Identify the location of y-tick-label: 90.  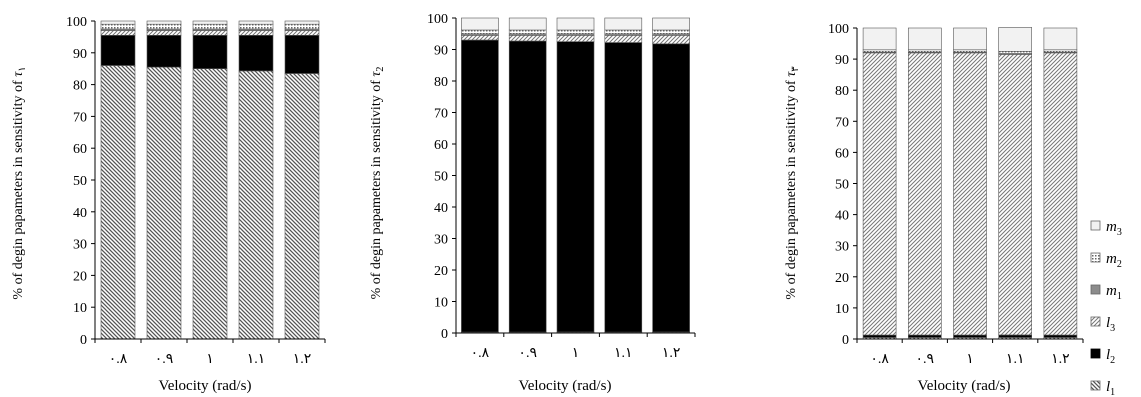
(441, 51).